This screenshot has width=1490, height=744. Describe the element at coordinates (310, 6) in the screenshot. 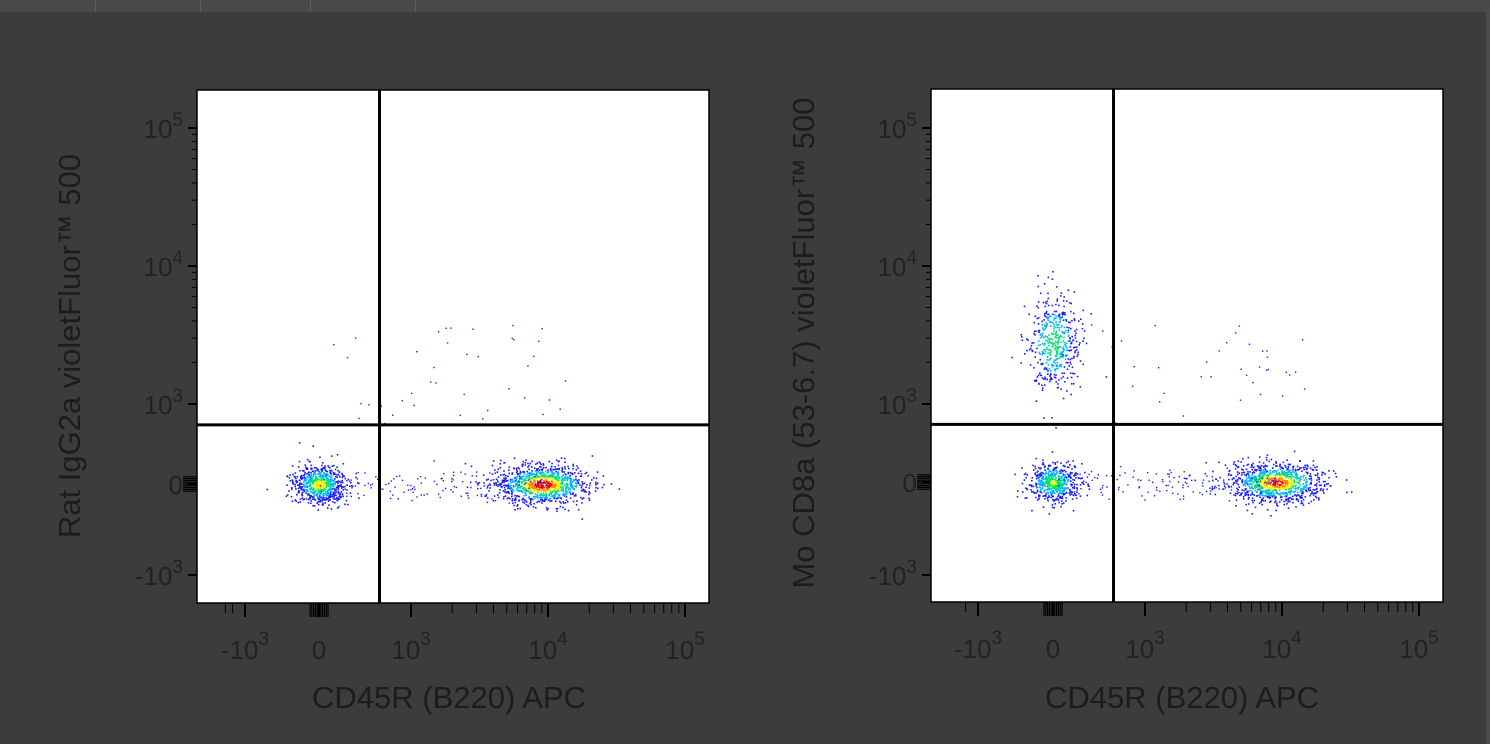

I see `toolbar-divider` at that location.